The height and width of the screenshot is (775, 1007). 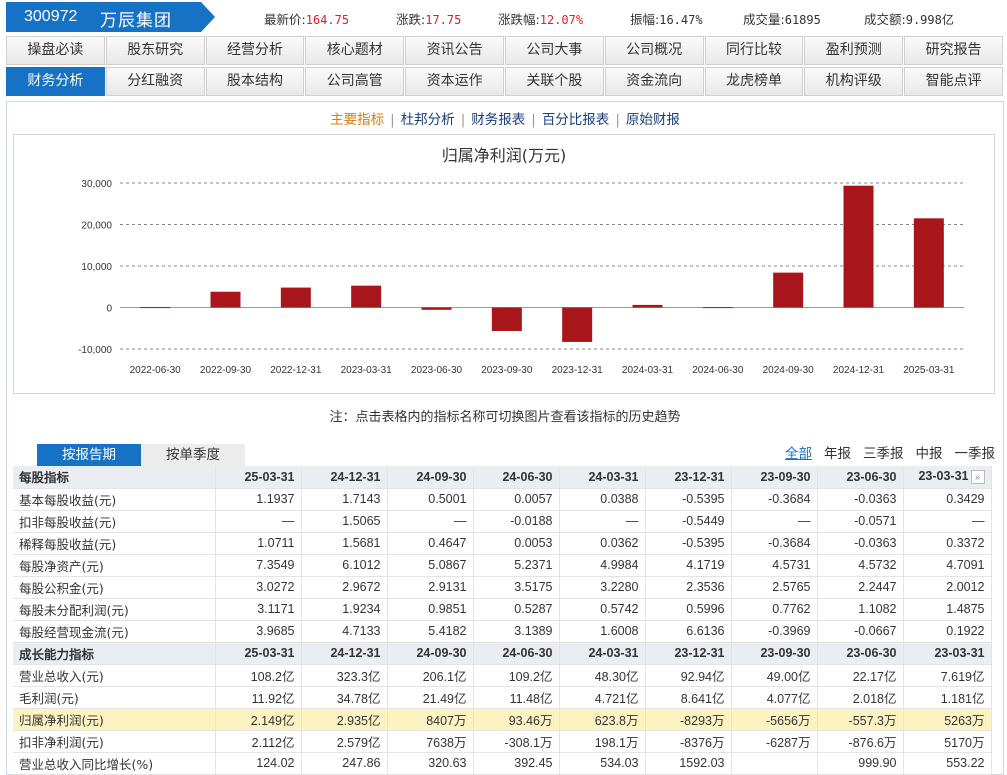 What do you see at coordinates (654, 50) in the screenshot?
I see `nav-item-gaikuang: 公司概况` at bounding box center [654, 50].